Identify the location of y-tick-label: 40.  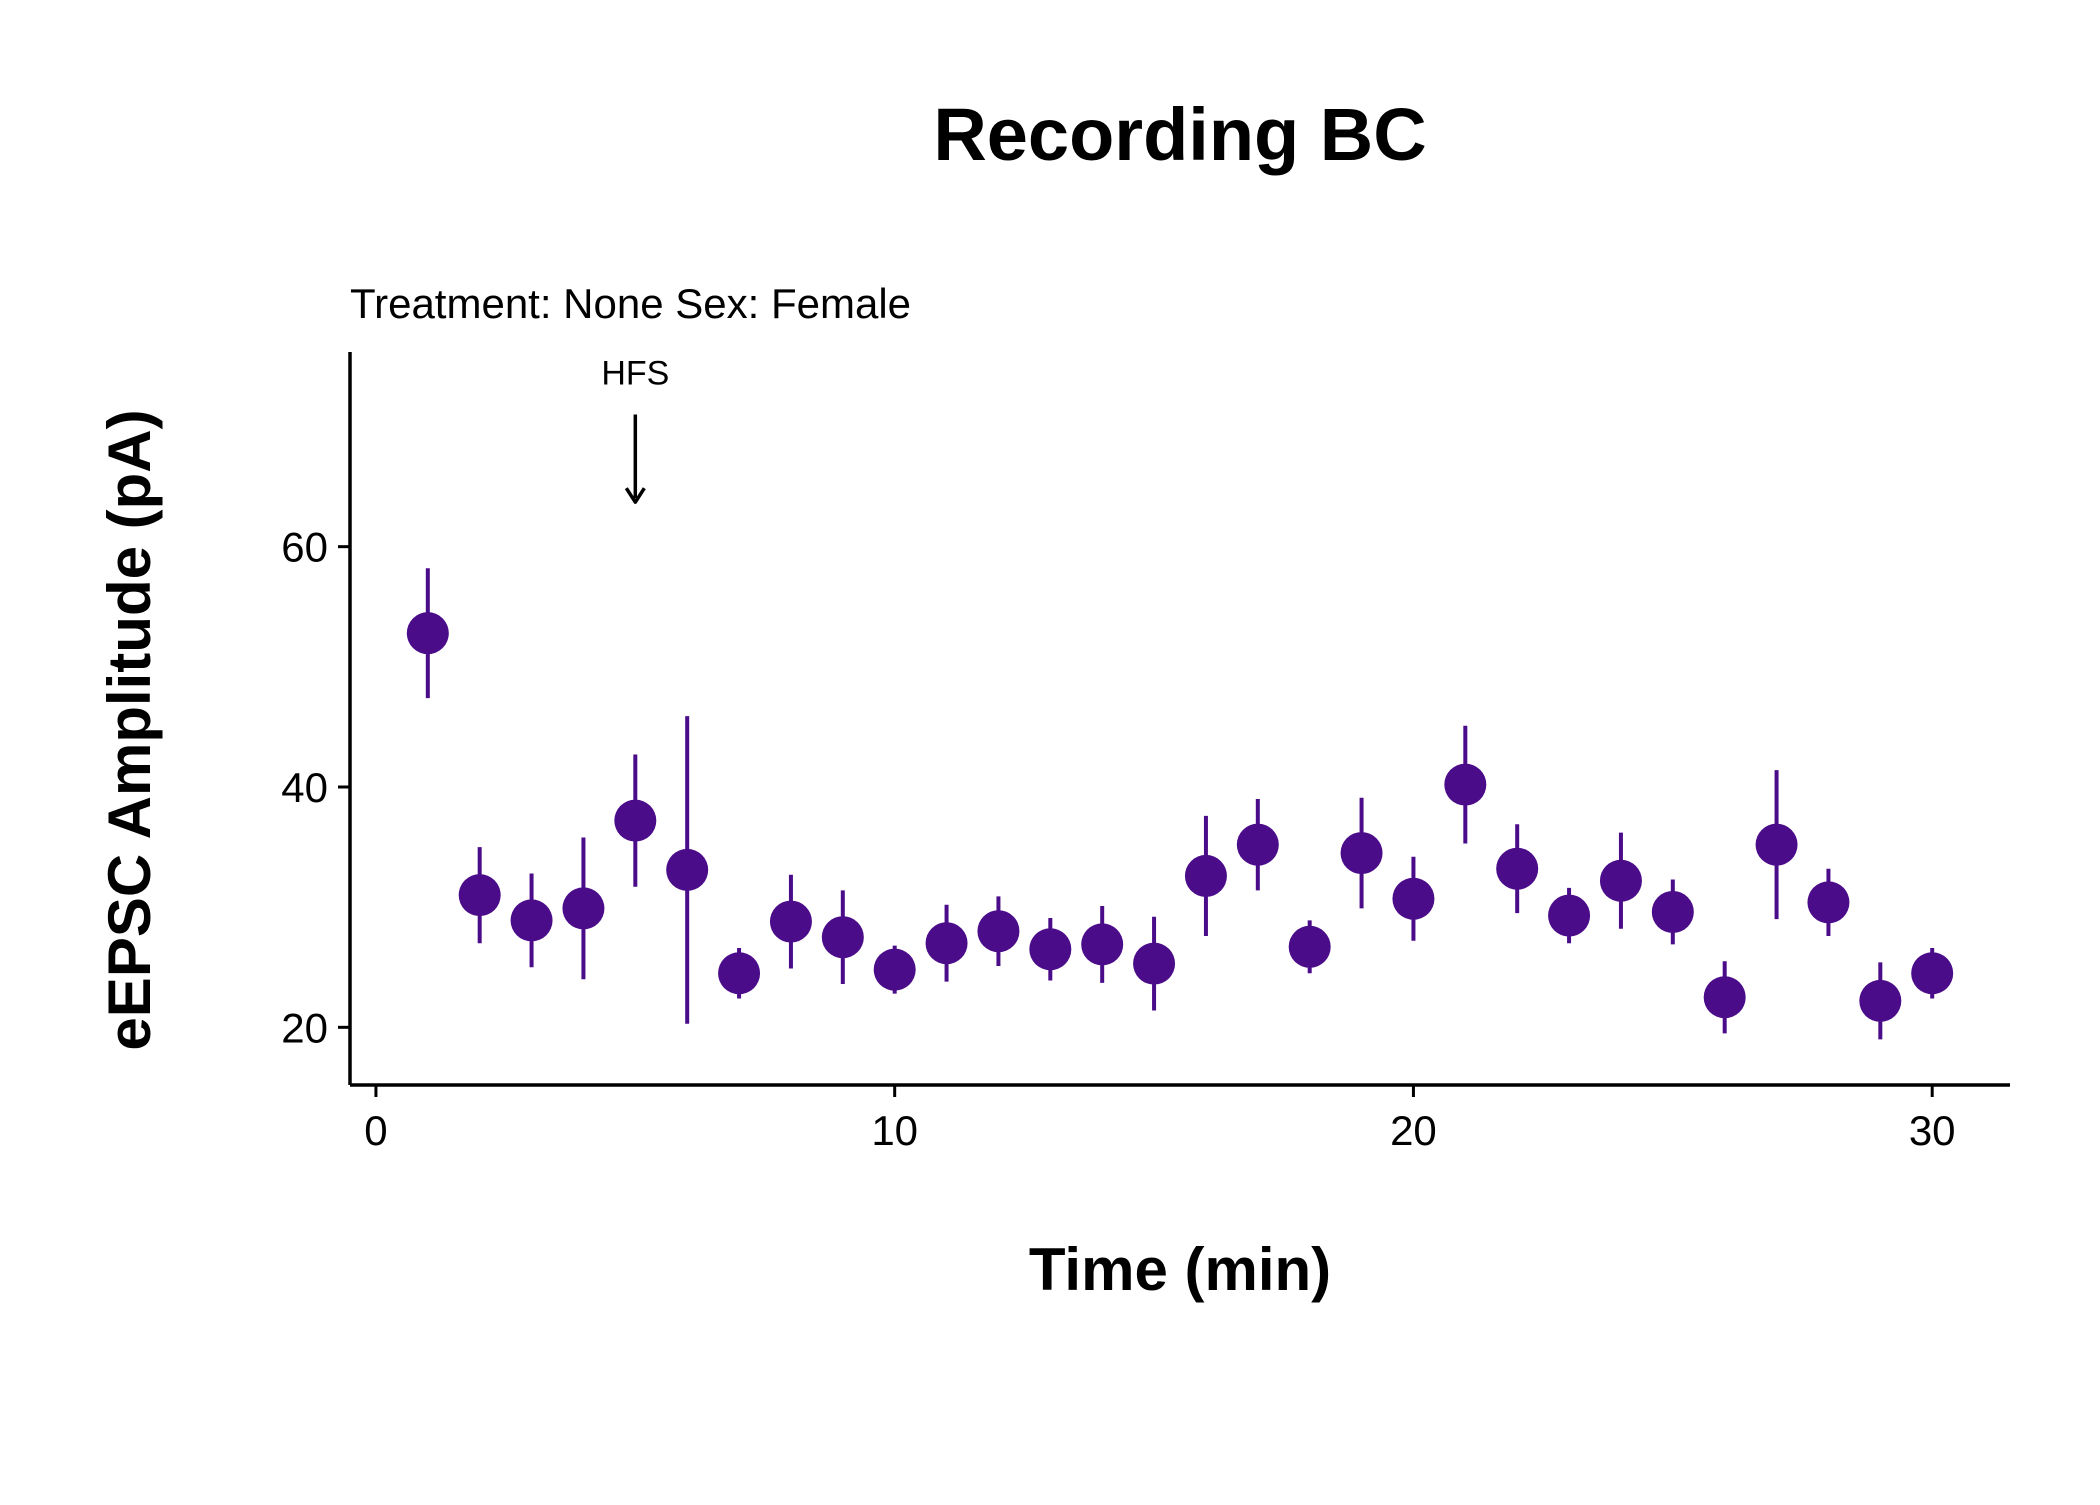
(304, 787).